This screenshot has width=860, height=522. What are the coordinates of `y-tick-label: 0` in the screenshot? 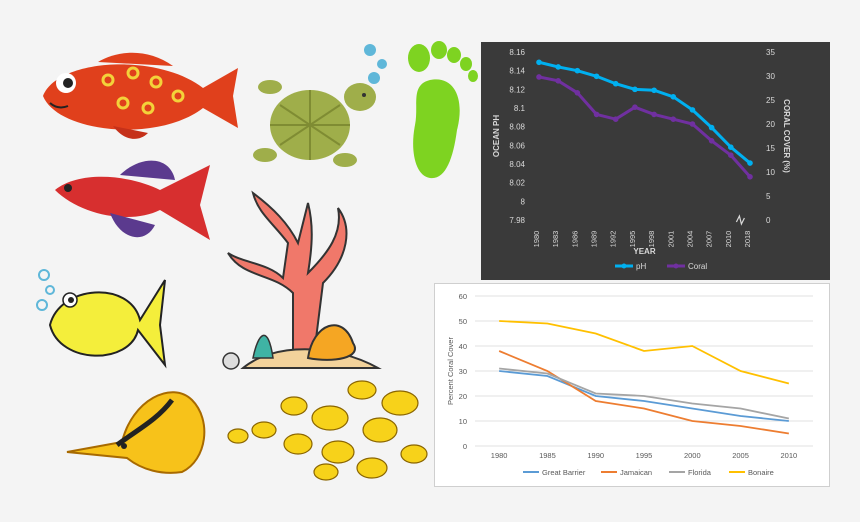 It's located at (465, 446).